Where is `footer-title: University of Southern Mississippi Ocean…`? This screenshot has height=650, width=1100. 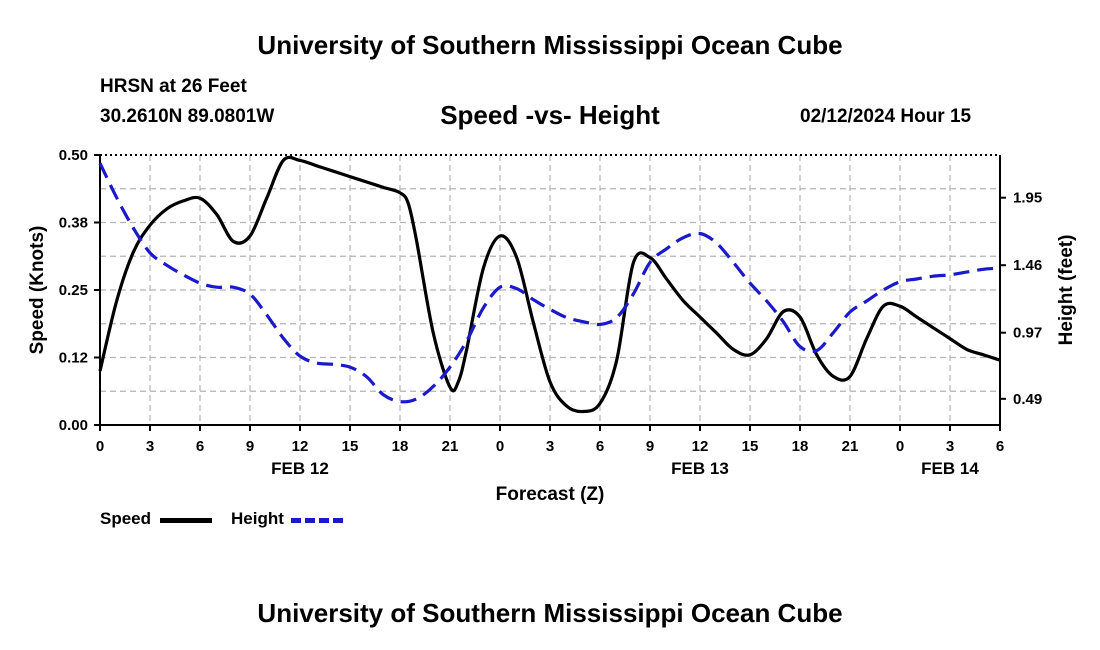
footer-title: University of Southern Mississippi Ocean… is located at coordinates (550, 613).